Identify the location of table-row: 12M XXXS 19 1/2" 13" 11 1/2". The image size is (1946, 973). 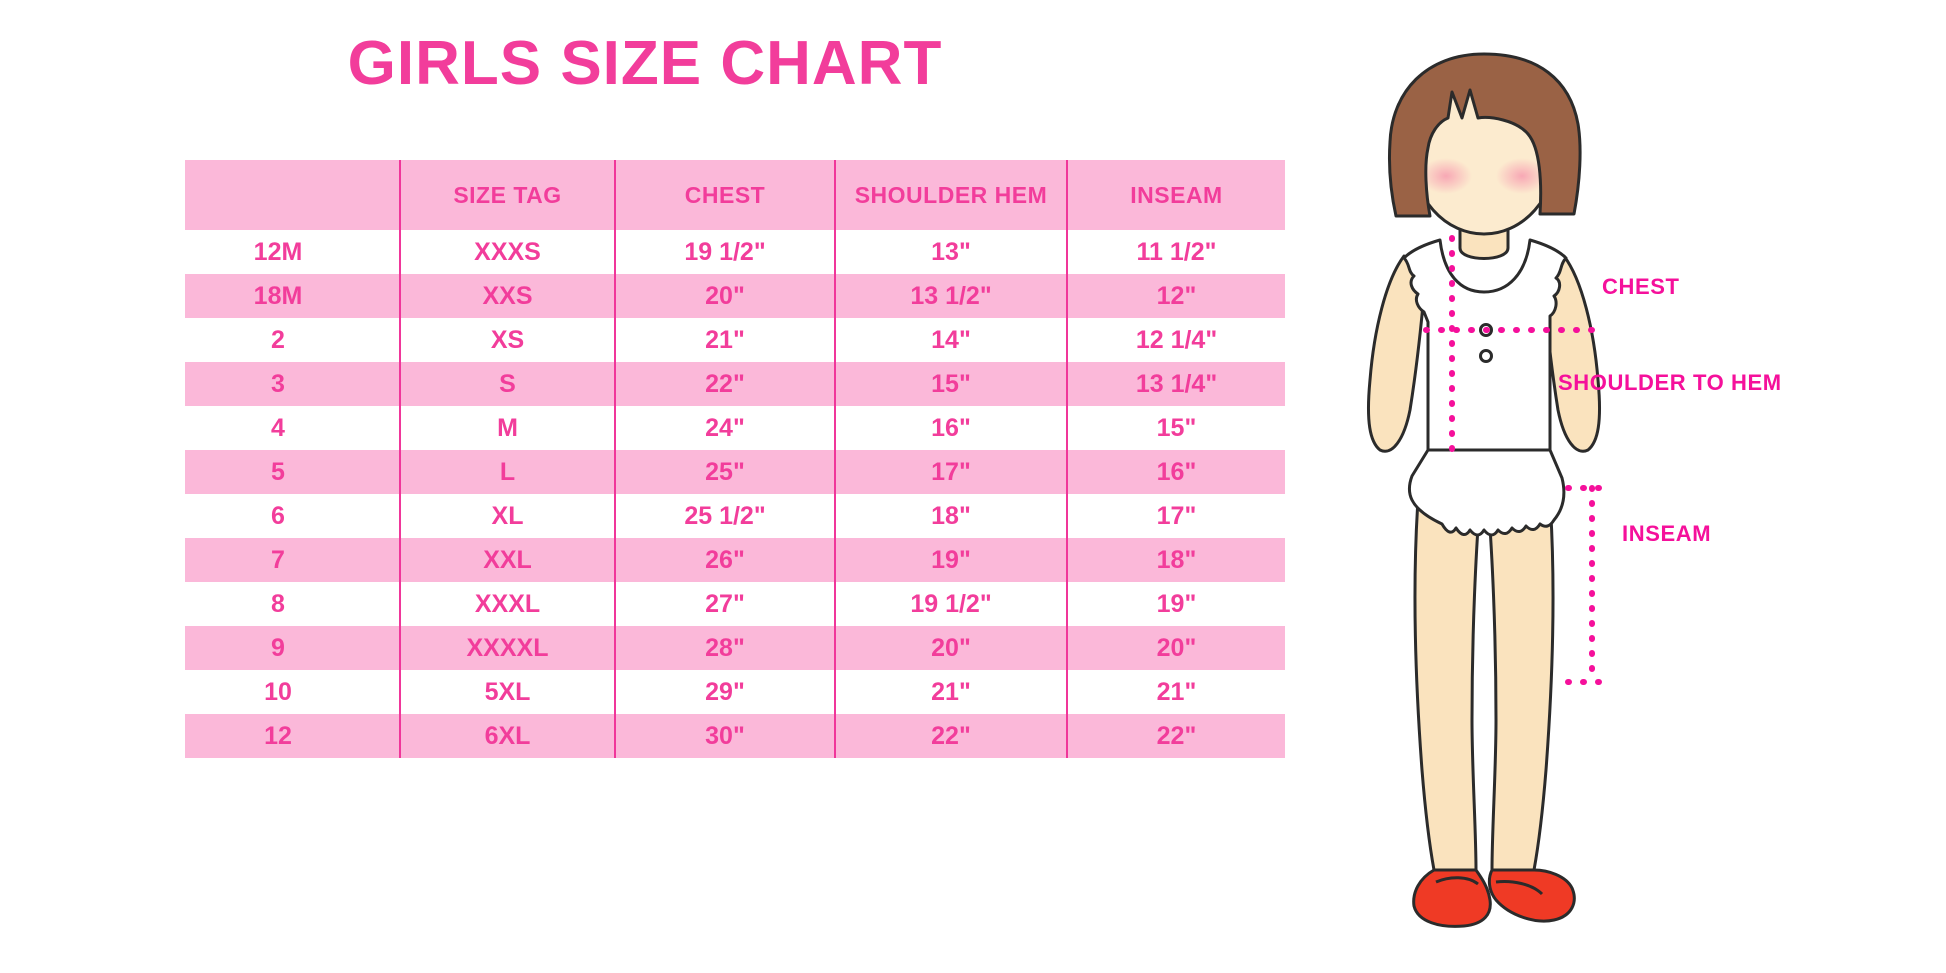
(735, 252).